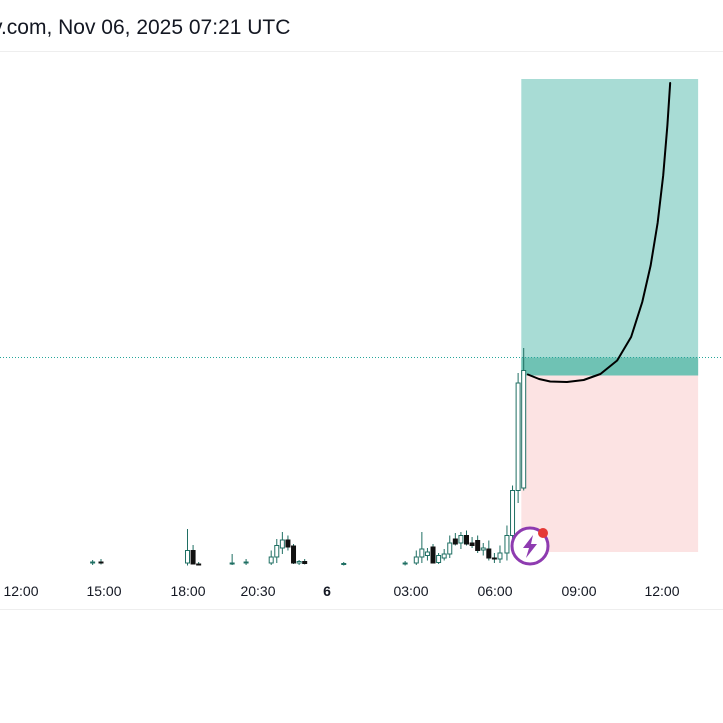  What do you see at coordinates (494, 591) in the screenshot?
I see `x-axis-tick-label: 06:00` at bounding box center [494, 591].